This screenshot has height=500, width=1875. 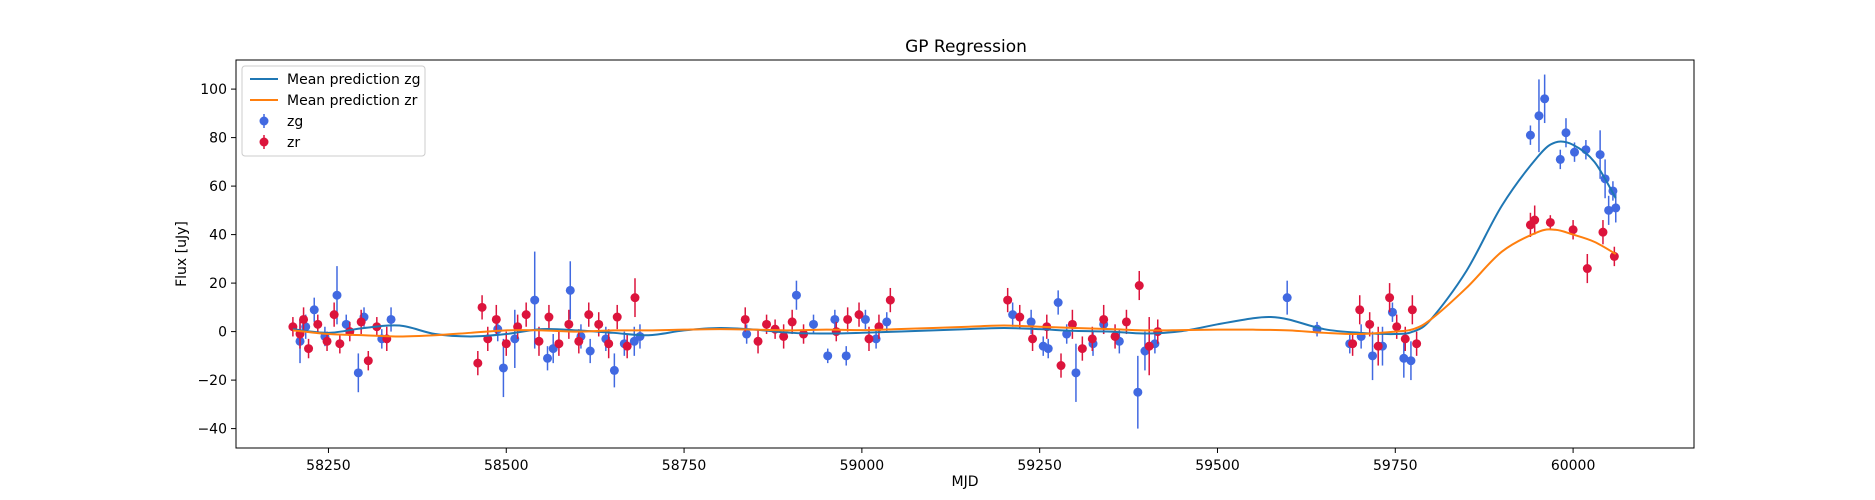 I want to click on legend-box, so click(x=333, y=111).